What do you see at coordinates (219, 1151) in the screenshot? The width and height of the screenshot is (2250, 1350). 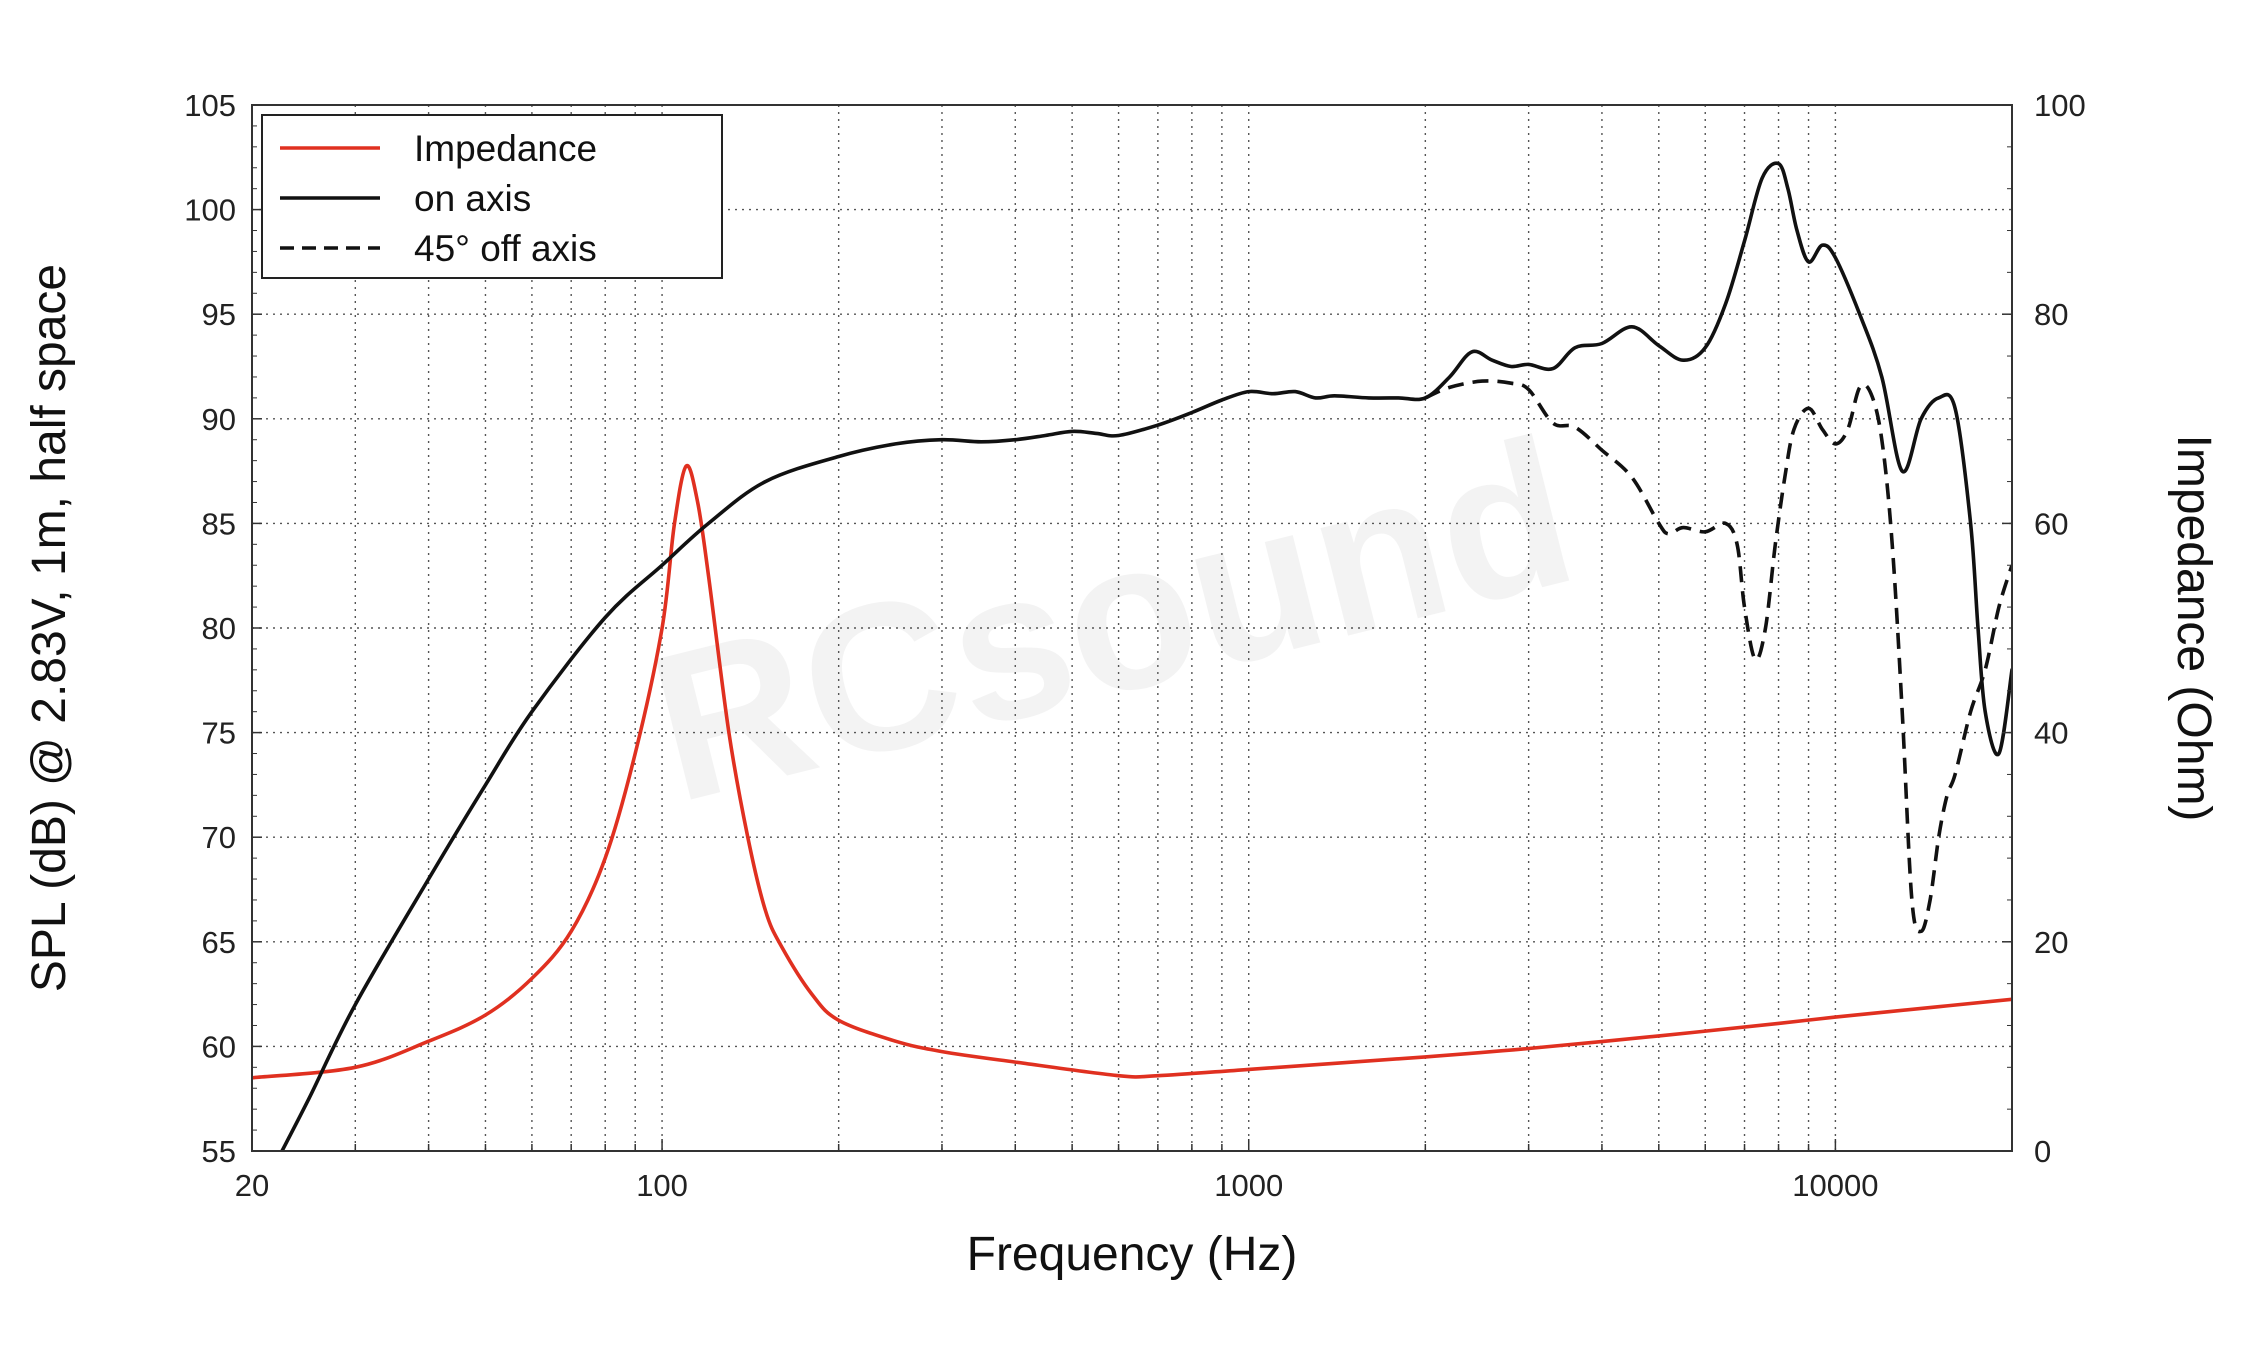 I see `y-tick-label-left: 55` at bounding box center [219, 1151].